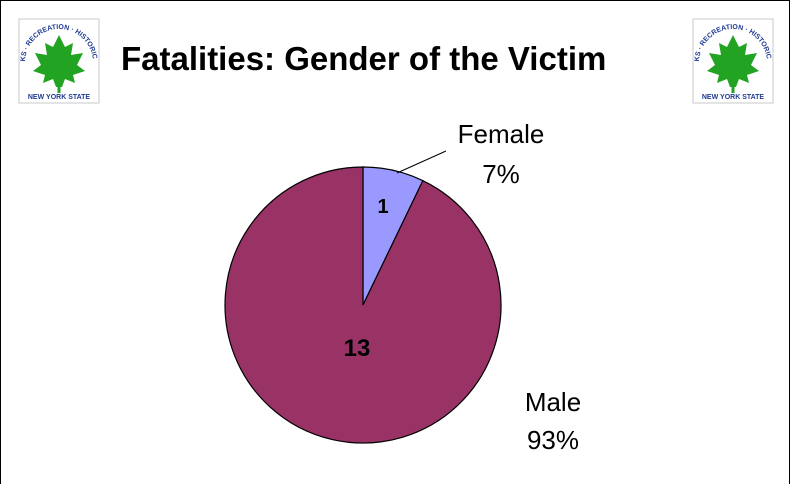  I want to click on data-label-male: 13, so click(357, 348).